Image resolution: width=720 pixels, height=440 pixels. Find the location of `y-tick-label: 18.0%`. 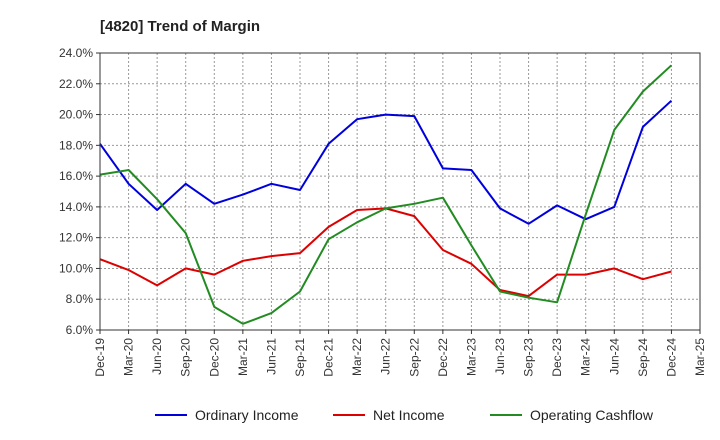

y-tick-label: 18.0% is located at coordinates (76, 145).